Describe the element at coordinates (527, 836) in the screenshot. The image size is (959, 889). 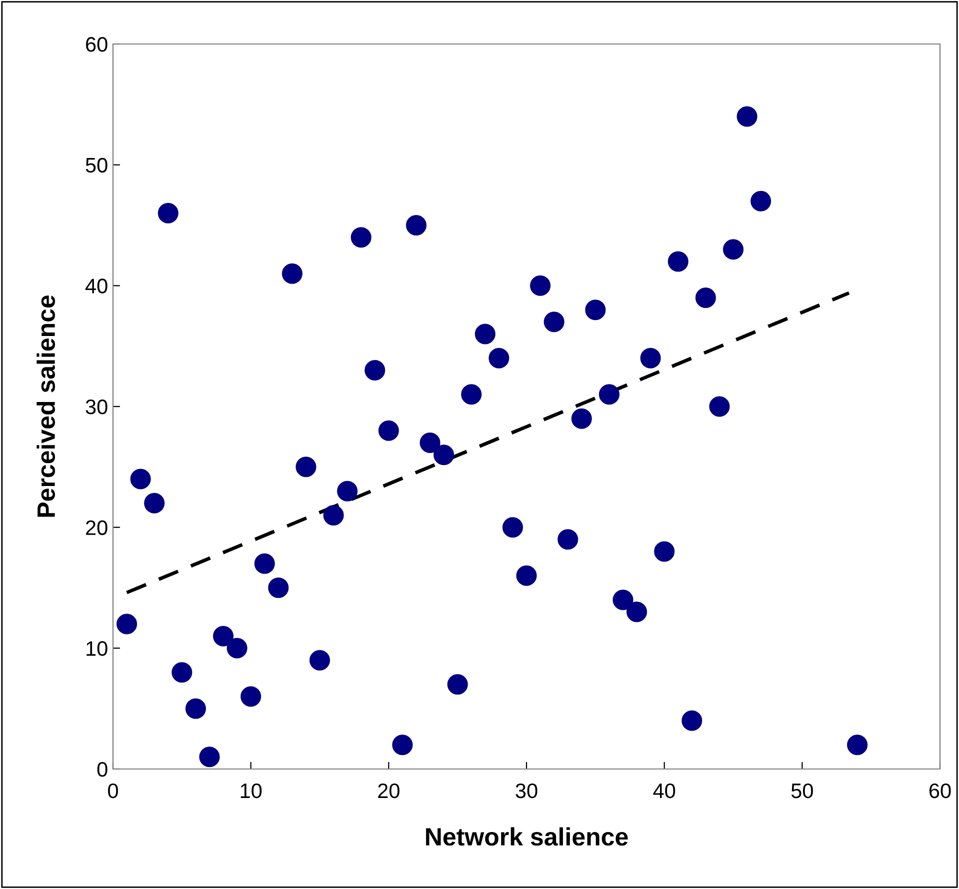
I see `x-axis-title: Network salience` at that location.